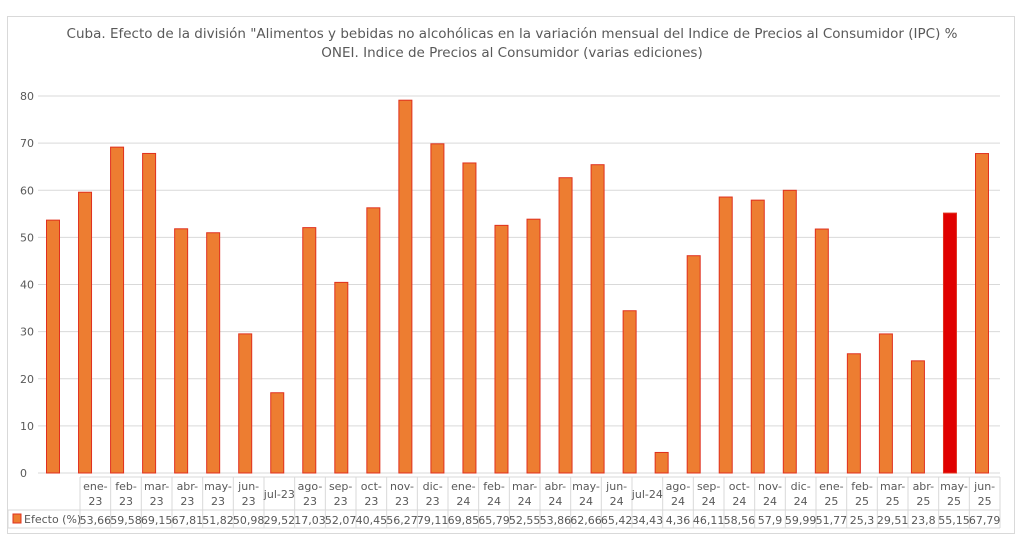 This screenshot has width=1024, height=539. I want to click on data-label: 34,43, so click(648, 520).